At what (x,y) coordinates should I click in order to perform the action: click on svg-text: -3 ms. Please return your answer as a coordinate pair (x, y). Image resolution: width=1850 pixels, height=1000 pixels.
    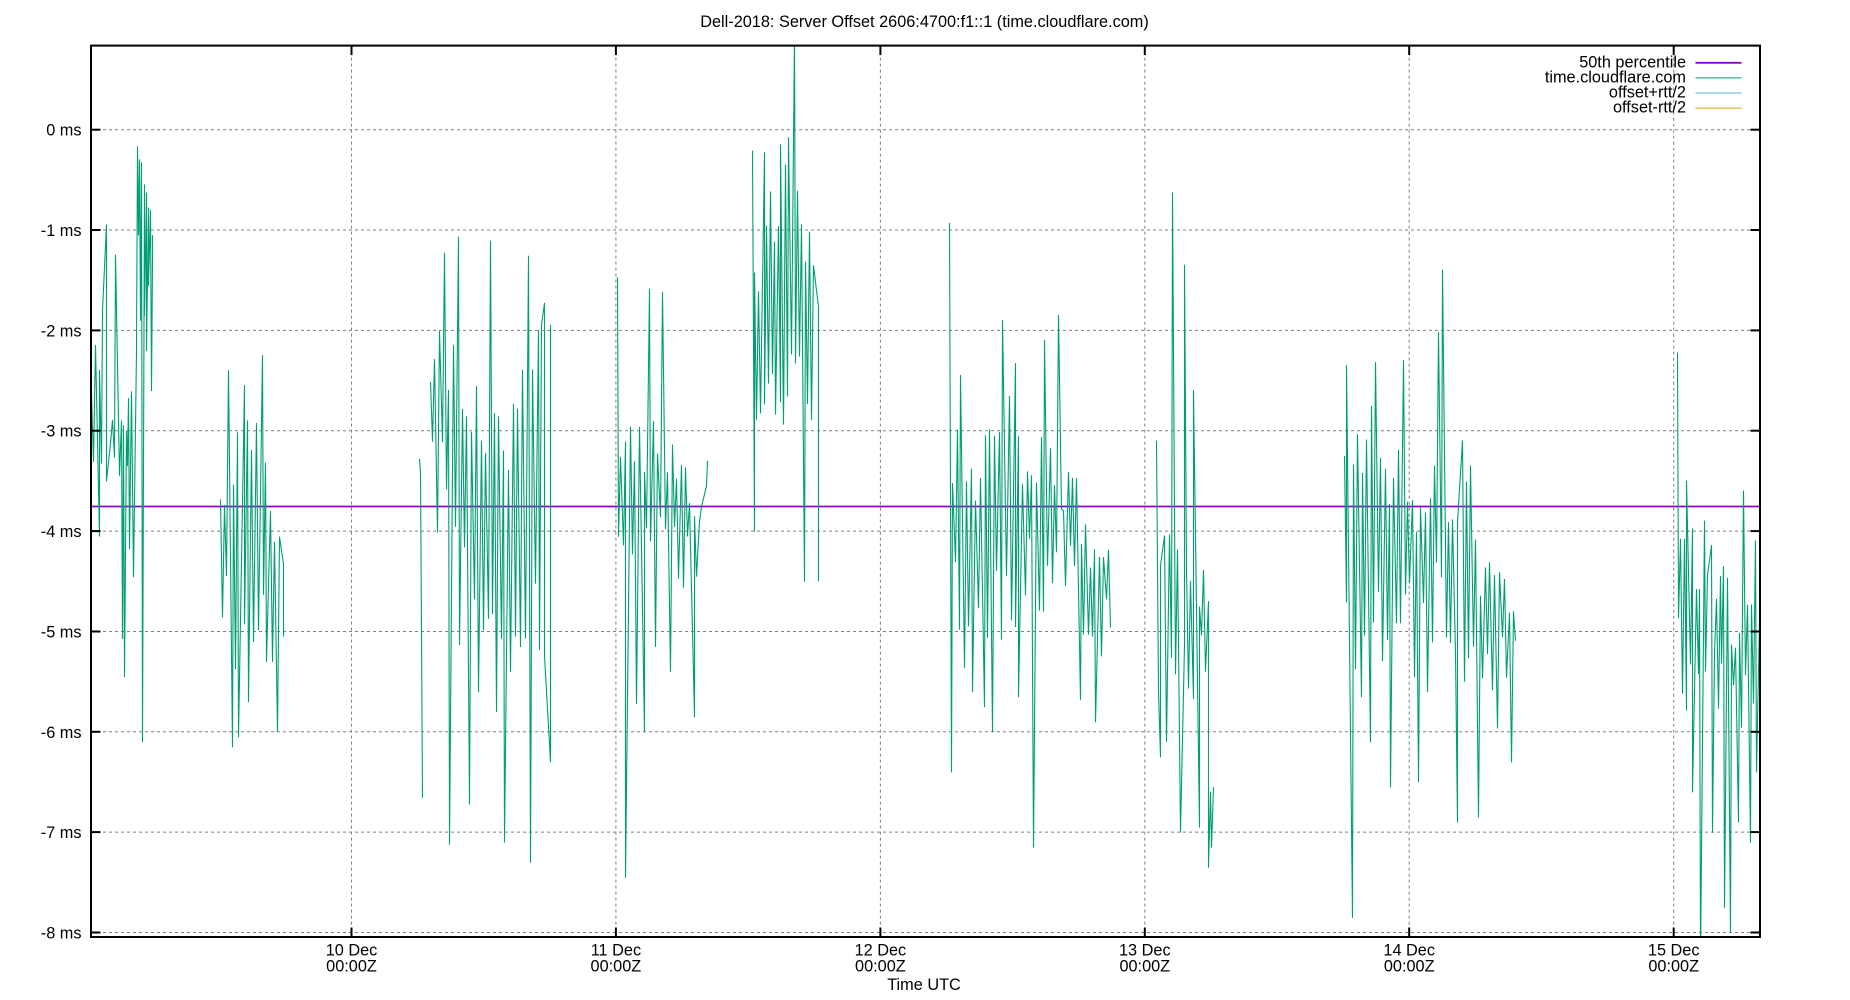
    Looking at the image, I should click on (61, 432).